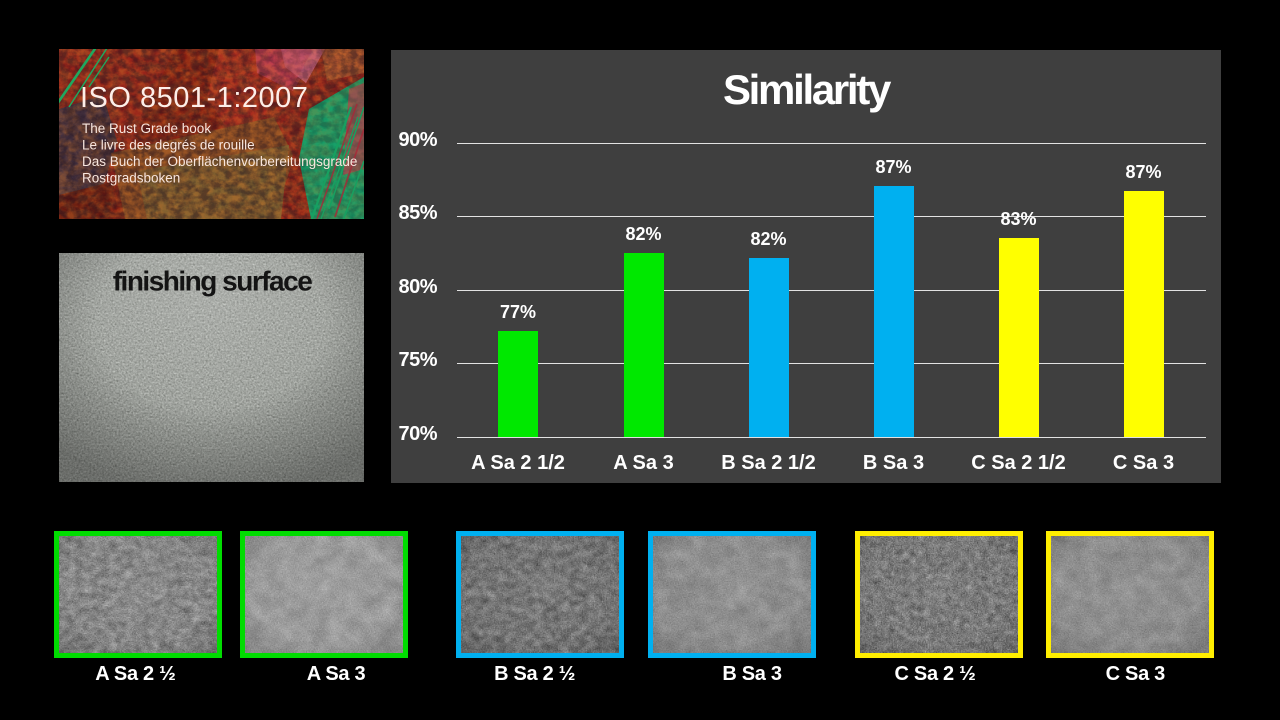 The width and height of the screenshot is (1280, 720). Describe the element at coordinates (194, 98) in the screenshot. I see `svg-text: ISO 8501-1:2007` at that location.